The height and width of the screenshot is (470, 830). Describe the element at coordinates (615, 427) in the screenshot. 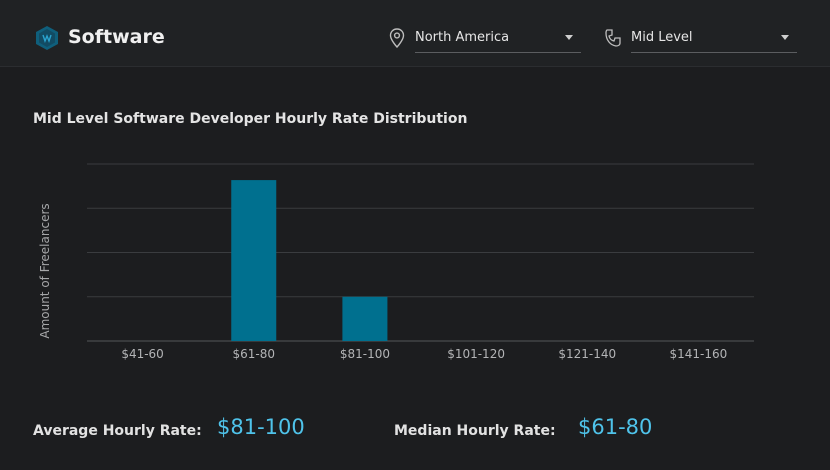

I see `median-rate-value: $61-80` at that location.